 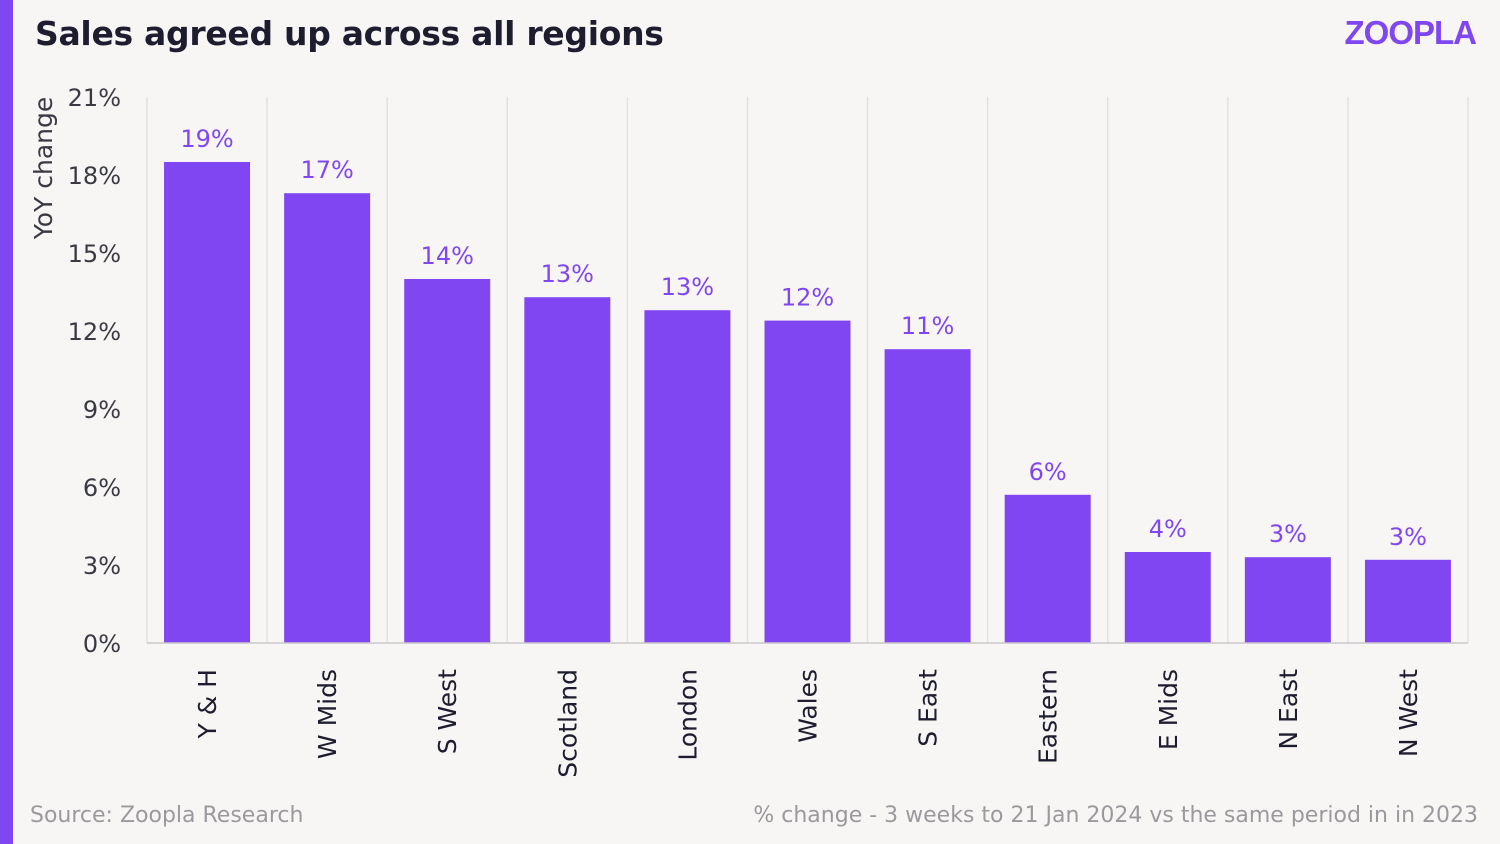 What do you see at coordinates (1410, 32) in the screenshot?
I see `zoopla-logo: ZOOPLA` at bounding box center [1410, 32].